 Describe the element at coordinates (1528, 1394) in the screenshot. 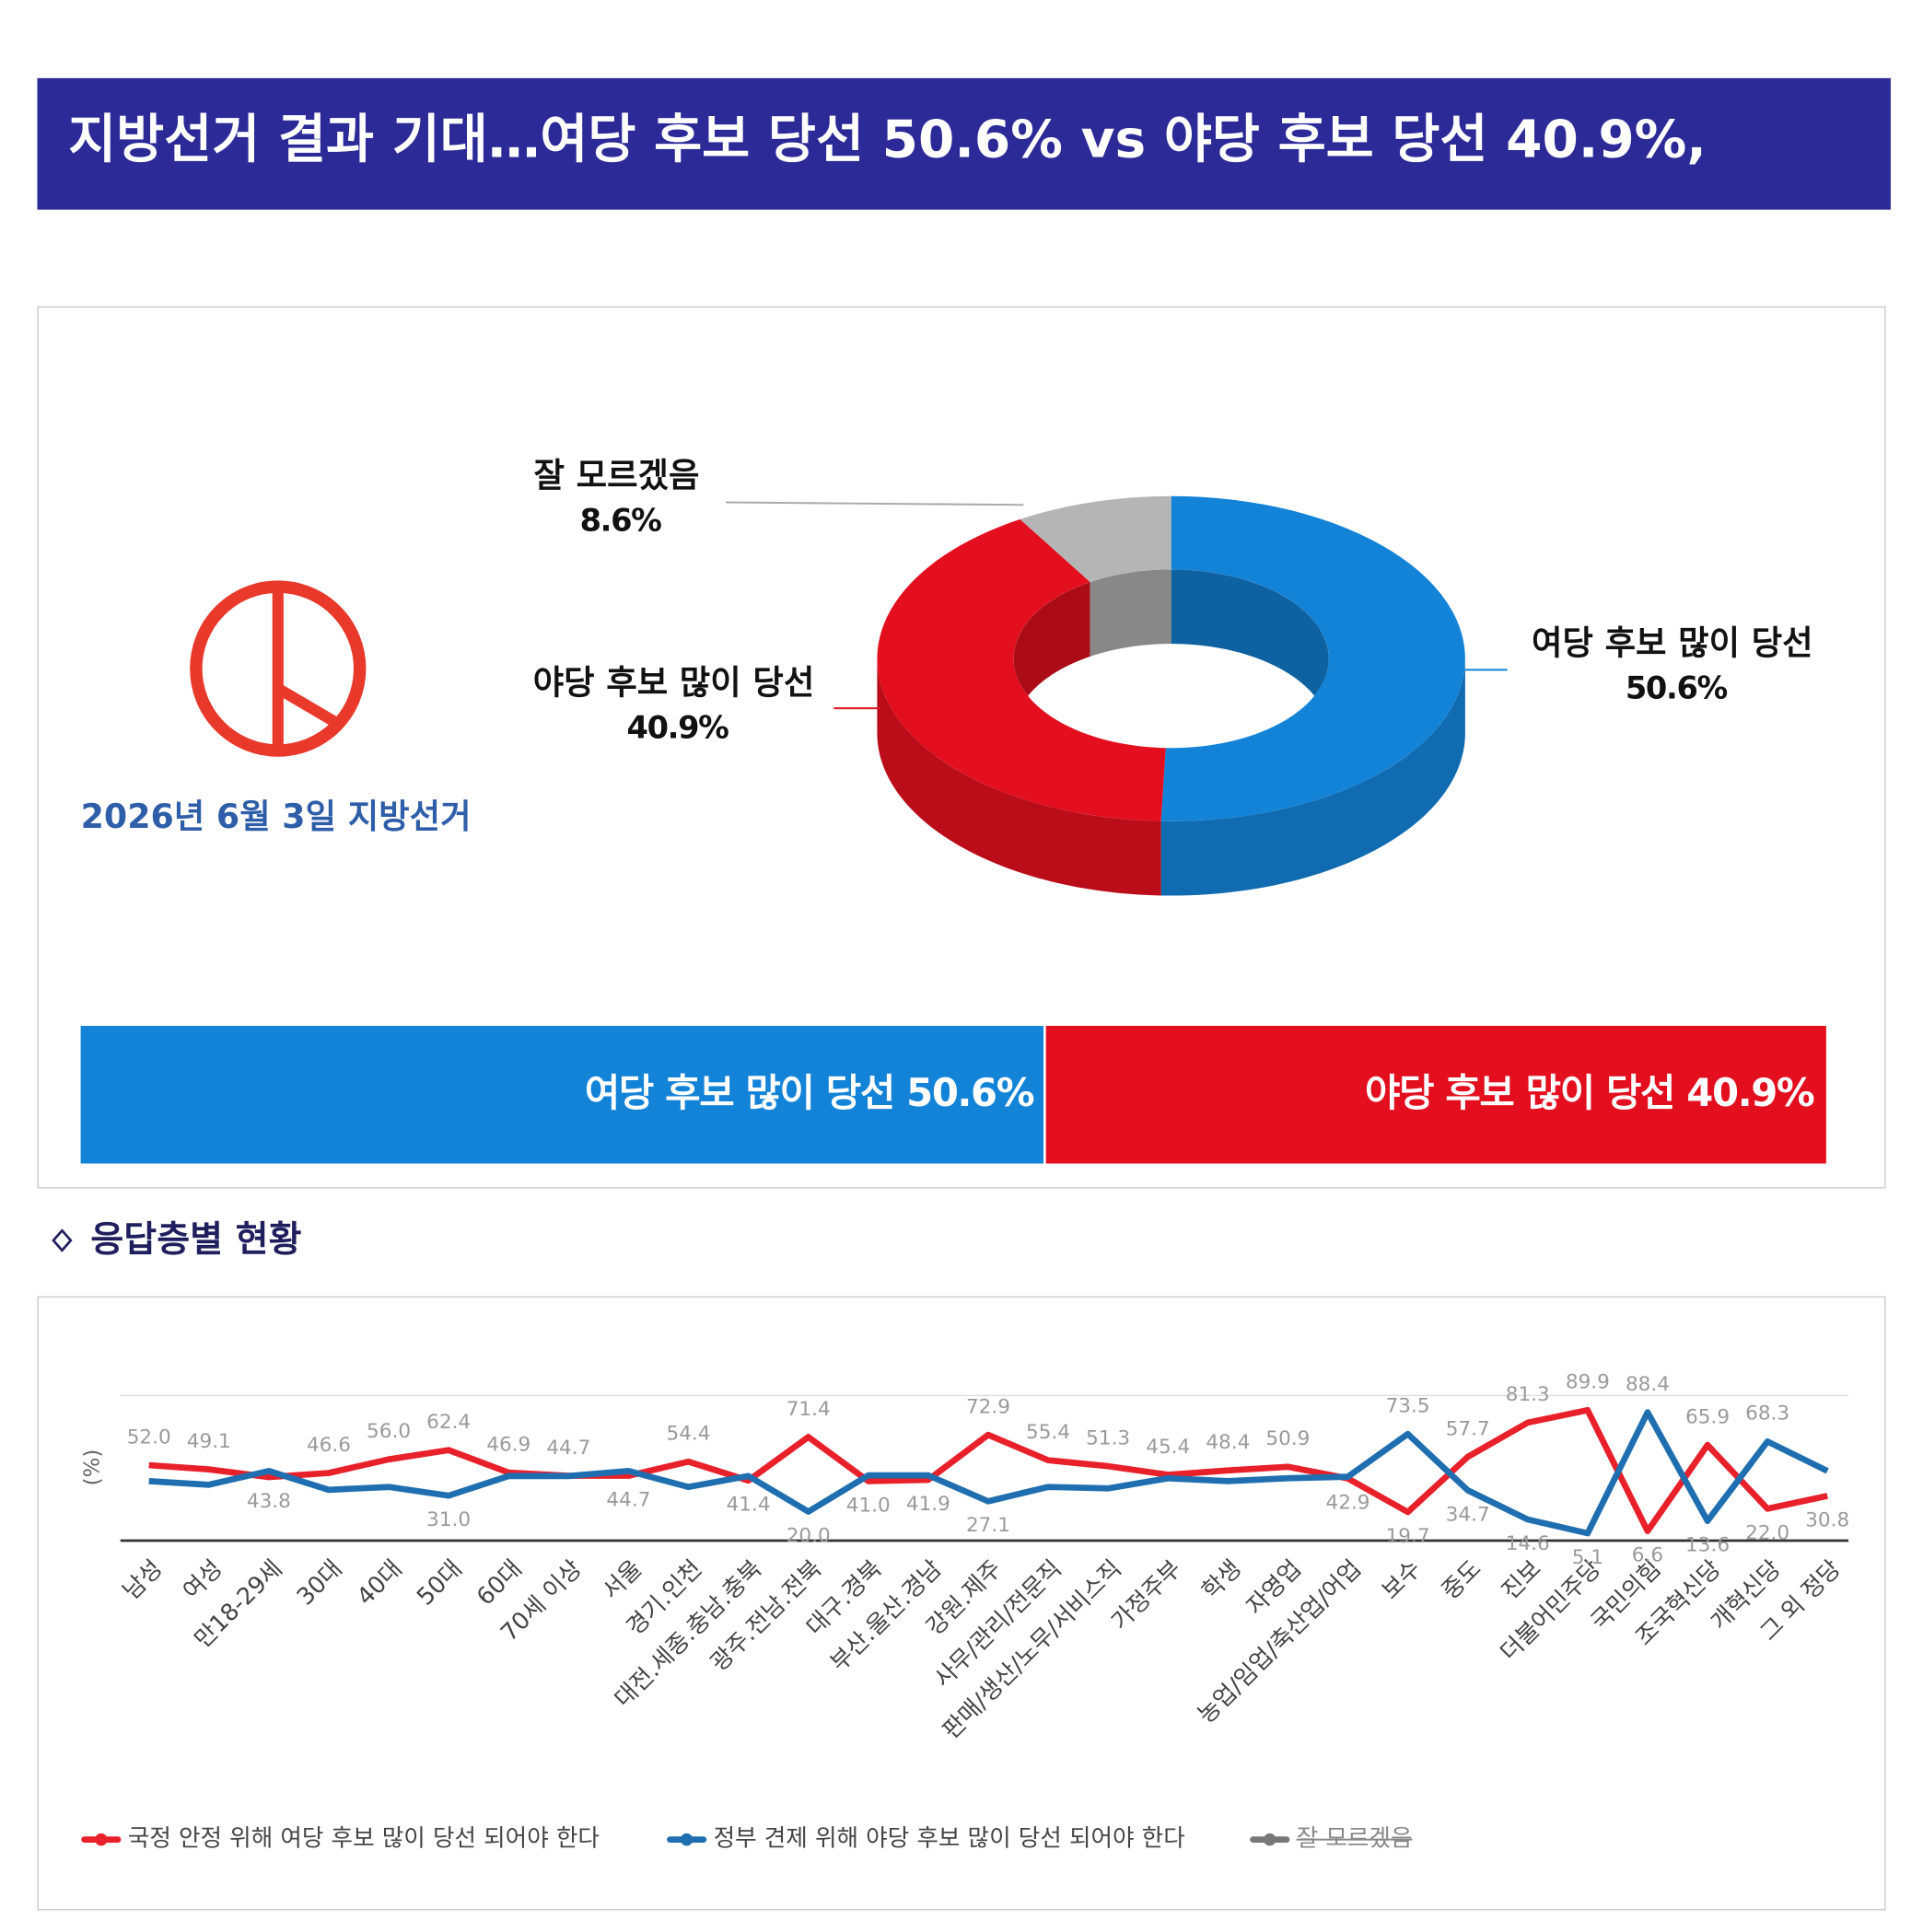

I see `data-label: 81.3` at that location.